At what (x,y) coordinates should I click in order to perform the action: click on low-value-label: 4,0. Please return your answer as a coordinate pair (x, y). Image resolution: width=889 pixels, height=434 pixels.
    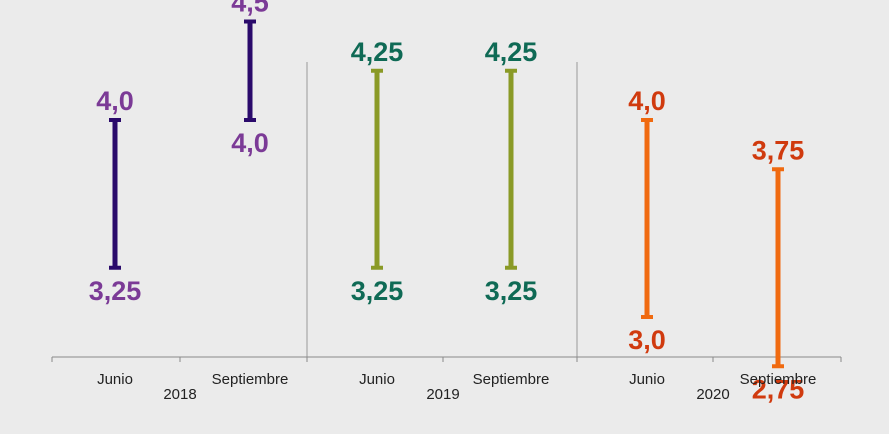
    Looking at the image, I should click on (250, 143).